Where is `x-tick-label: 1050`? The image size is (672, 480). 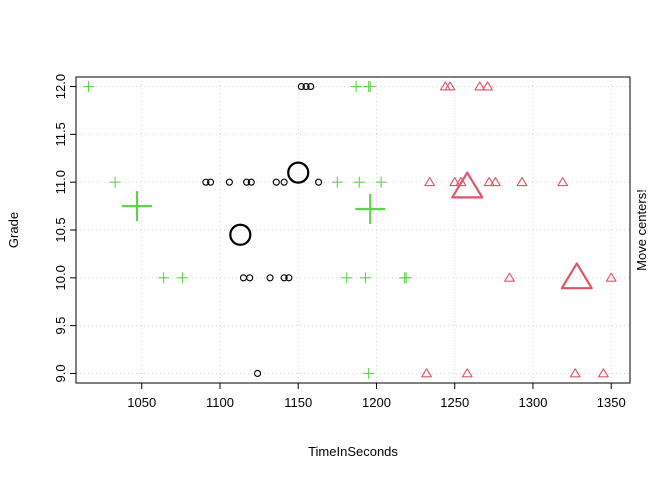
x-tick-label: 1050 is located at coordinates (141, 402).